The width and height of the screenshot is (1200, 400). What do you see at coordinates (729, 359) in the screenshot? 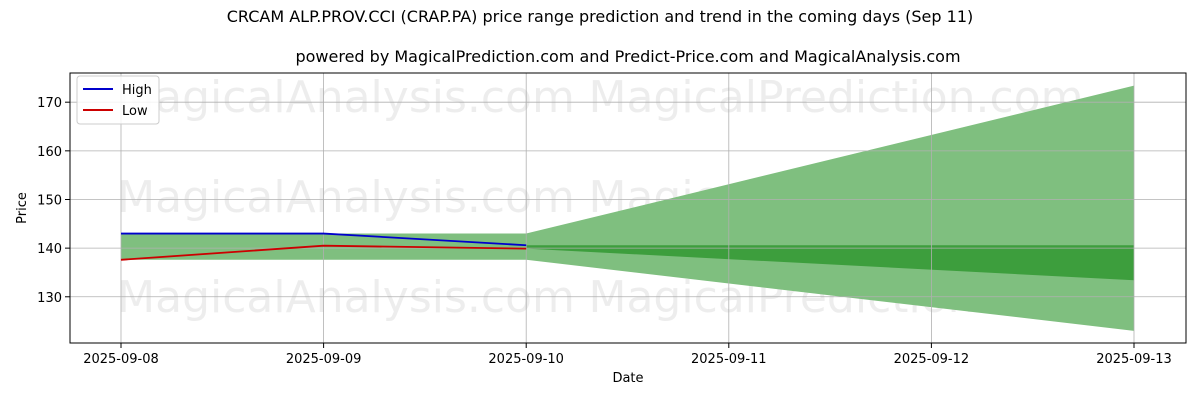
I see `x-tick-label: 2025-09-11` at bounding box center [729, 359].